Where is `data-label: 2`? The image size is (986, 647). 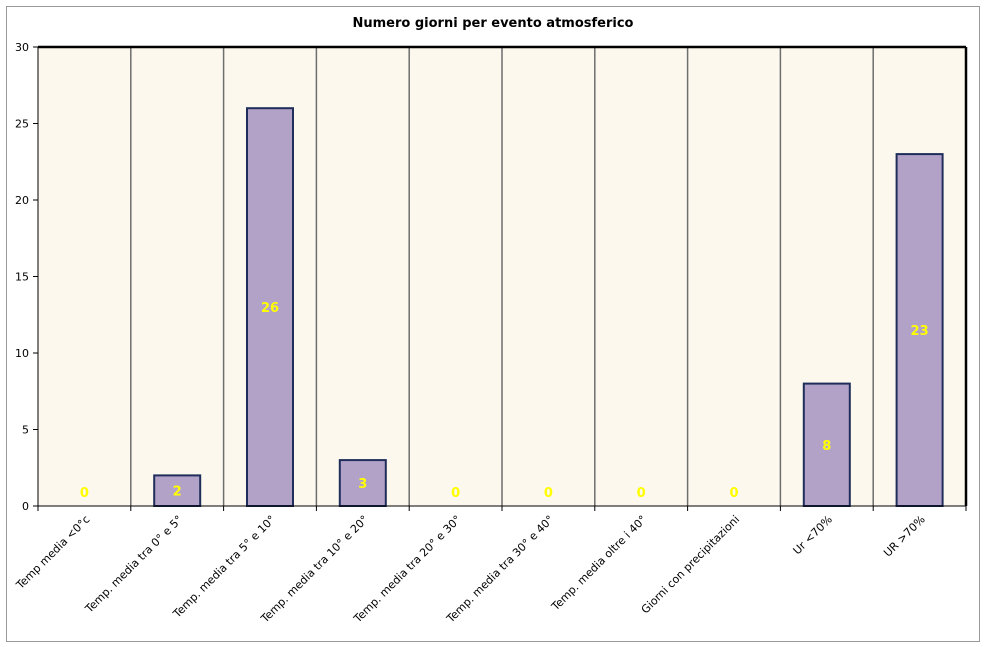
data-label: 2 is located at coordinates (177, 492).